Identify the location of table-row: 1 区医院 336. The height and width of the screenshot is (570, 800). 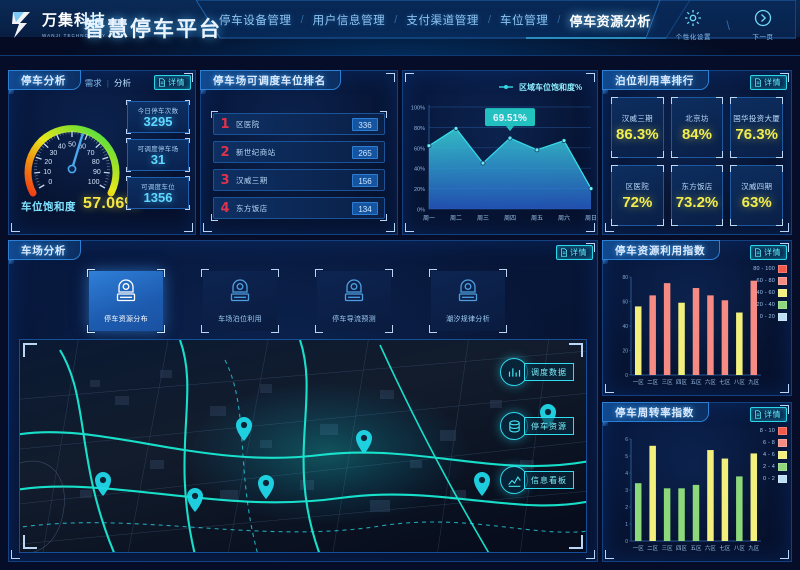
(299, 123).